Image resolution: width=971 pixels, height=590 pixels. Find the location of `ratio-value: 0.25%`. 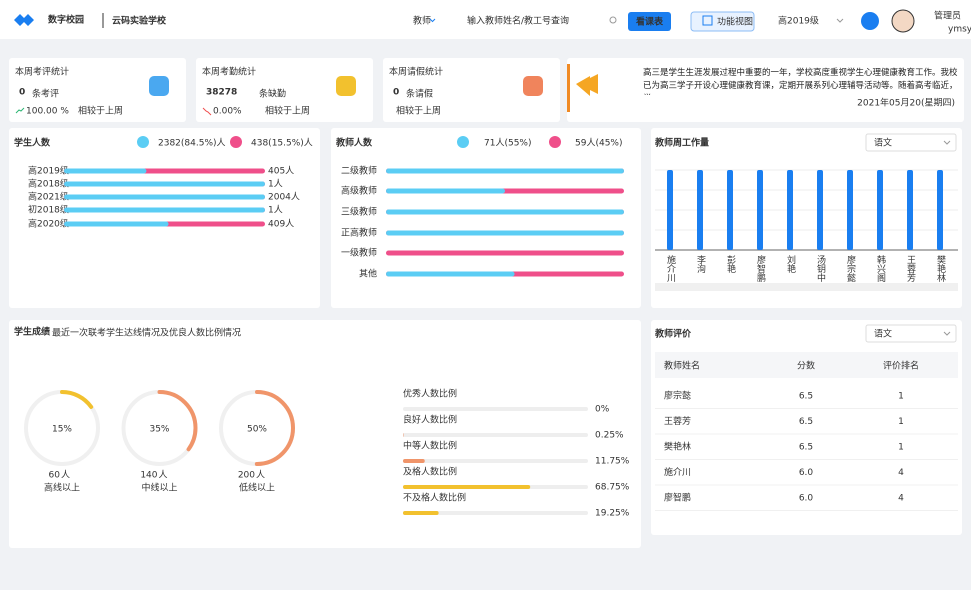

ratio-value: 0.25% is located at coordinates (609, 436).